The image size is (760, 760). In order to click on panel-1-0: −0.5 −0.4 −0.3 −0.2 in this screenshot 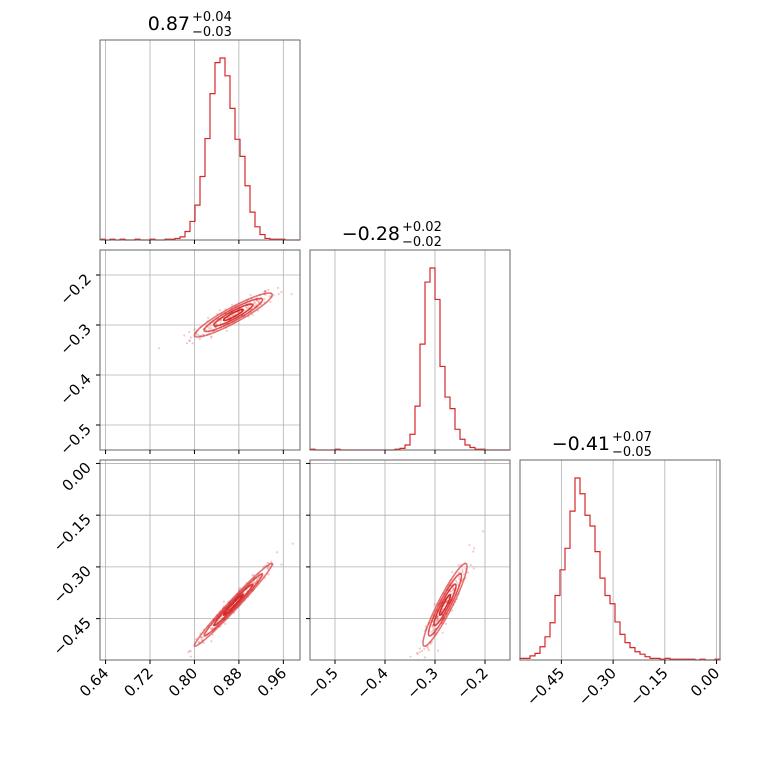, I will do `click(178, 354)`.